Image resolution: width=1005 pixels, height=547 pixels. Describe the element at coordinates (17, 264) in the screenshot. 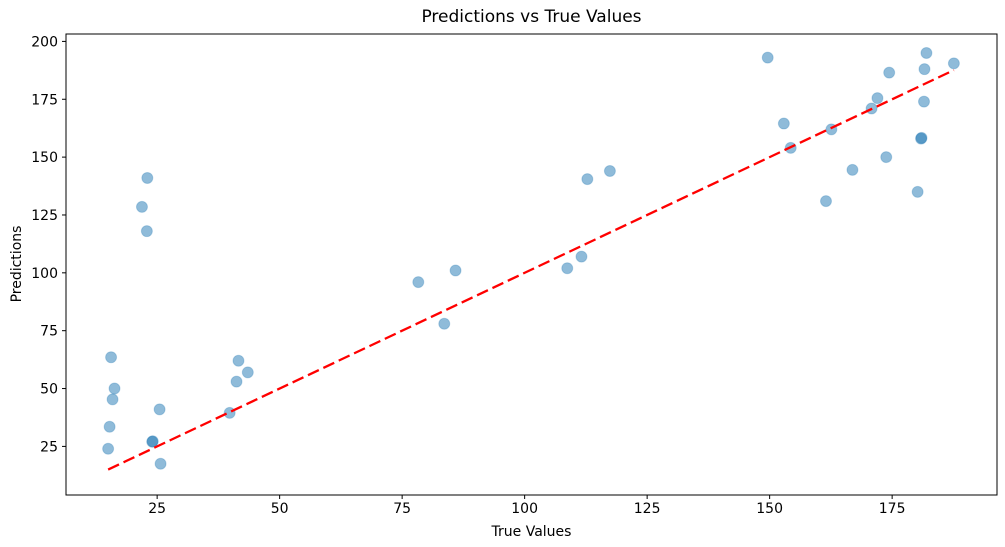

I see `y-axis-label: Predictions` at that location.